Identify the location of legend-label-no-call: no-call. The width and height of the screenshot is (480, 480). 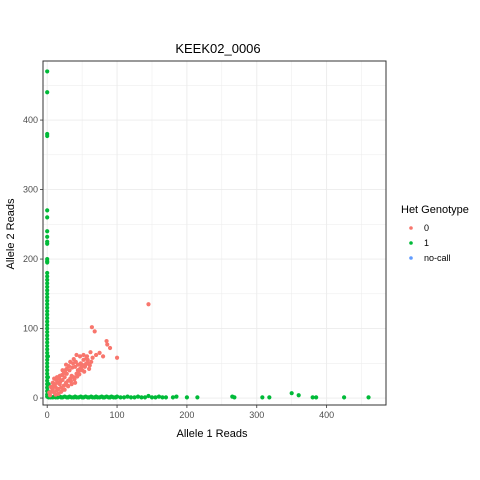
(437, 258).